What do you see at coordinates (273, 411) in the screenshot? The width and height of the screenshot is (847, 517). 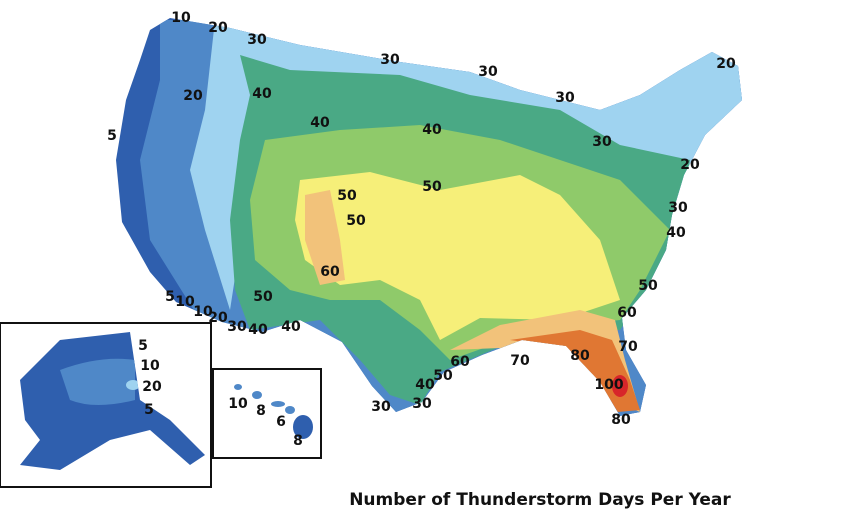 I see `hawaii-islands` at bounding box center [273, 411].